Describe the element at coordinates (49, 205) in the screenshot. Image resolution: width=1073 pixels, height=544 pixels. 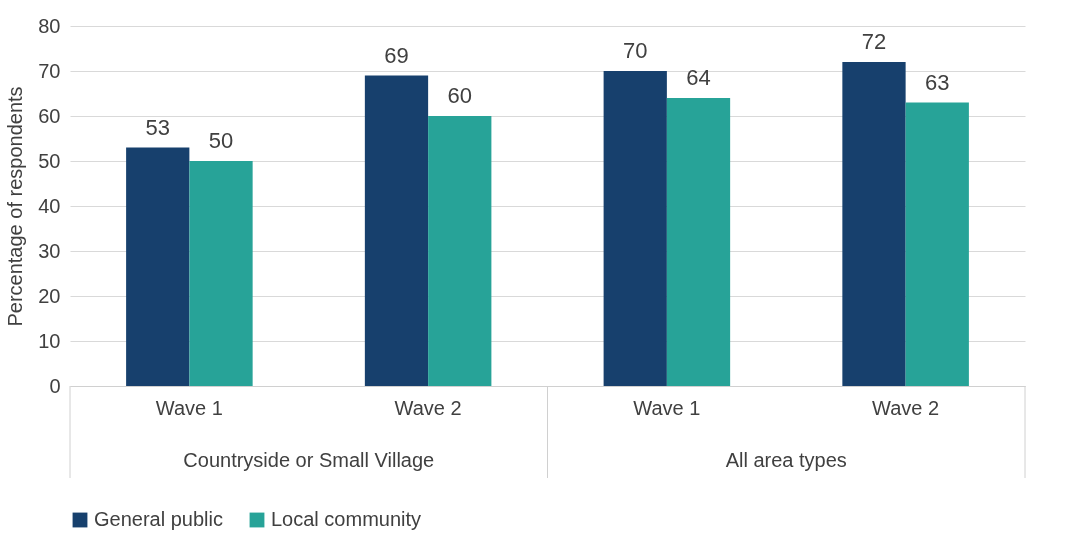
I see `y-tick-label: 40` at that location.